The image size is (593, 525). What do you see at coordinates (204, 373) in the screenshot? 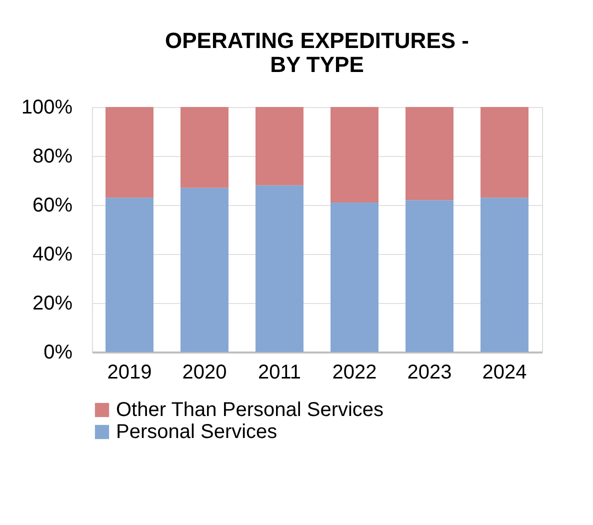
I see `x-tick-label: 2020` at bounding box center [204, 373].